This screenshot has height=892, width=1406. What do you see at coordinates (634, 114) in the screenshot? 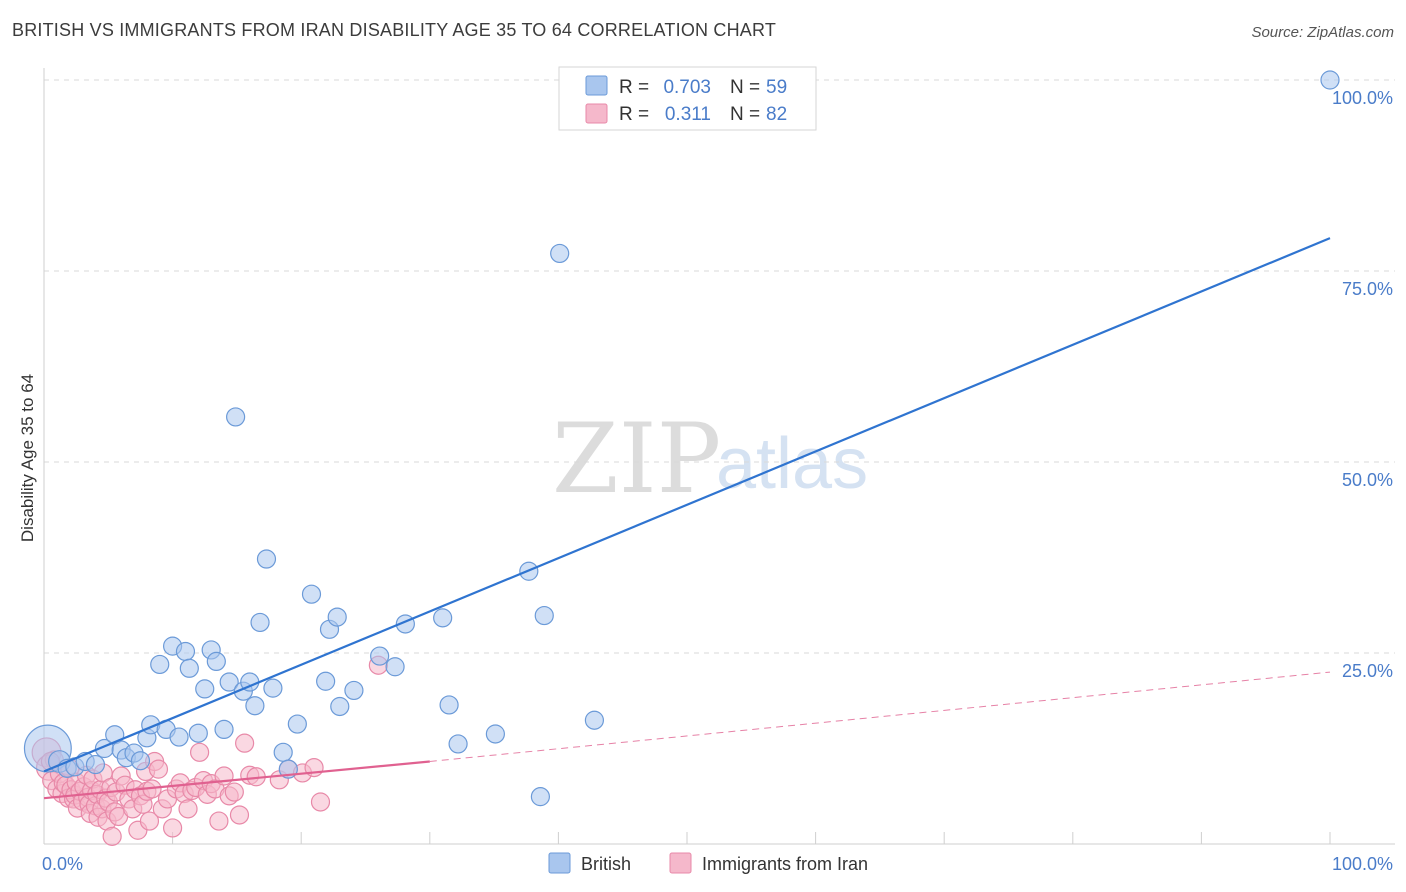
I see `legend-iran-r-label: R =` at bounding box center [634, 114].